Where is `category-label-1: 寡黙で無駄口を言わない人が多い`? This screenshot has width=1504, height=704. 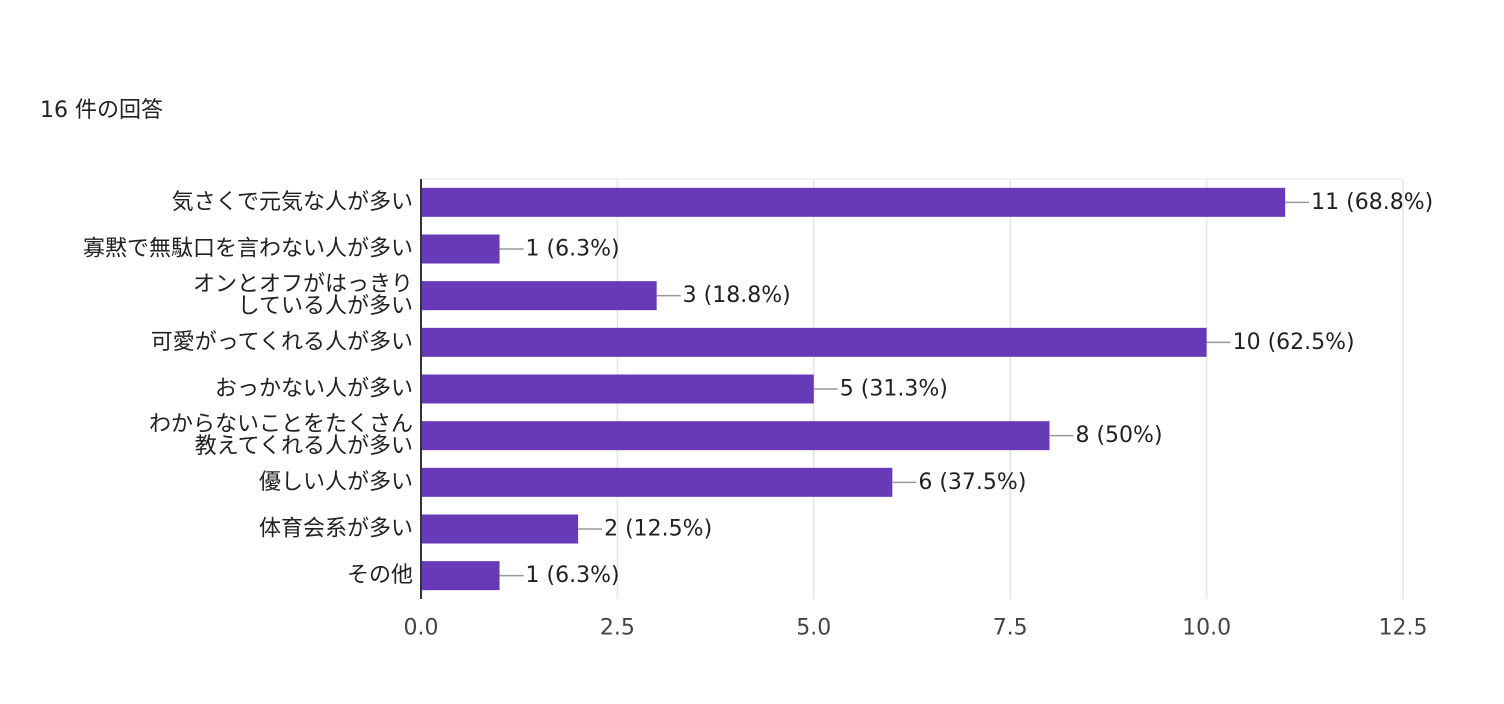
category-label-1: 寡黙で無駄口を言わない人が多い is located at coordinates (248, 249).